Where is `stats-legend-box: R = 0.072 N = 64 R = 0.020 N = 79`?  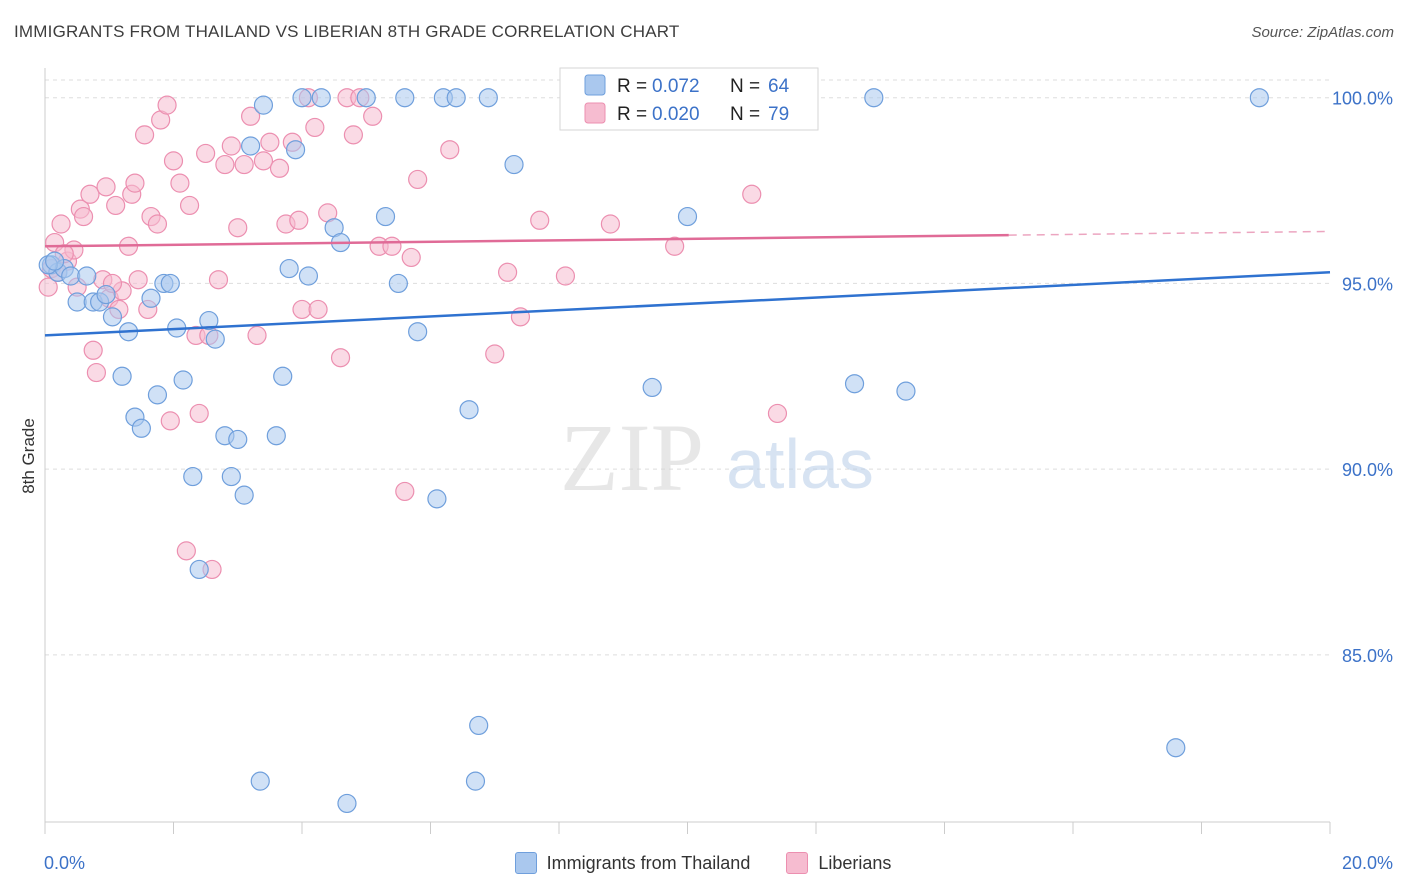
stats-legend-box: R = 0.072 N = 64 R = 0.020 N = 79 is located at coordinates (689, 99).